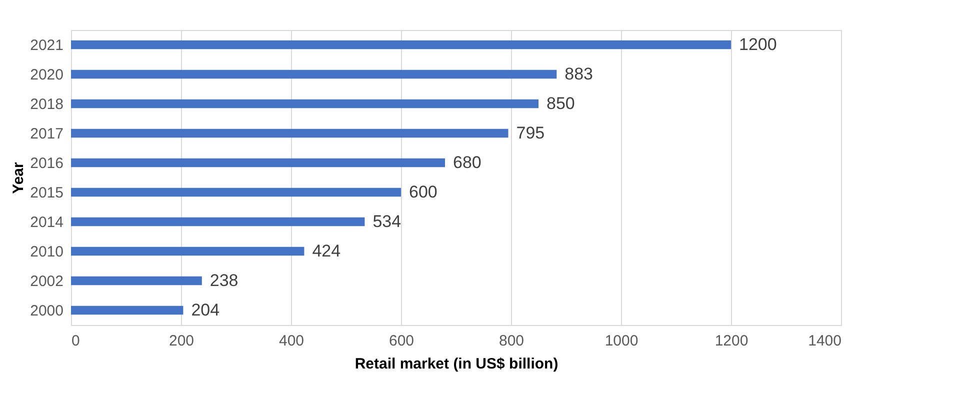  What do you see at coordinates (47, 75) in the screenshot?
I see `y-tick-label: 2020` at bounding box center [47, 75].